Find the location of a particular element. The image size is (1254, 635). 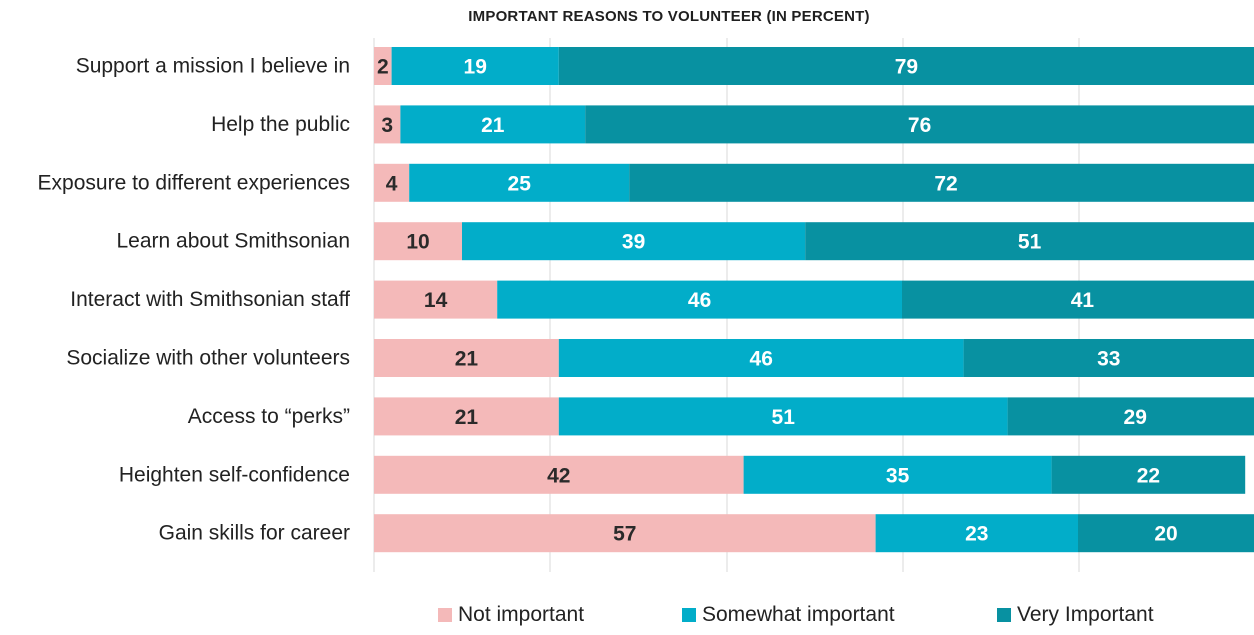

data-label: 35 is located at coordinates (898, 475).